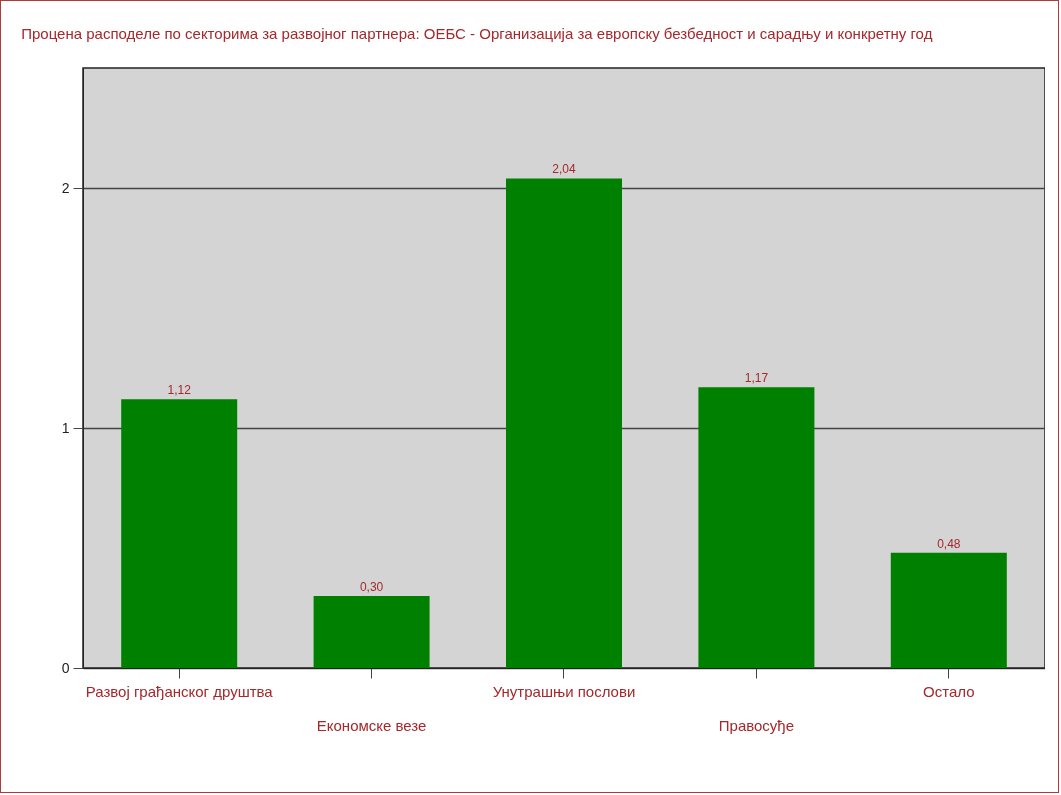  Describe the element at coordinates (564, 169) in the screenshot. I see `data-label: 2,04` at that location.